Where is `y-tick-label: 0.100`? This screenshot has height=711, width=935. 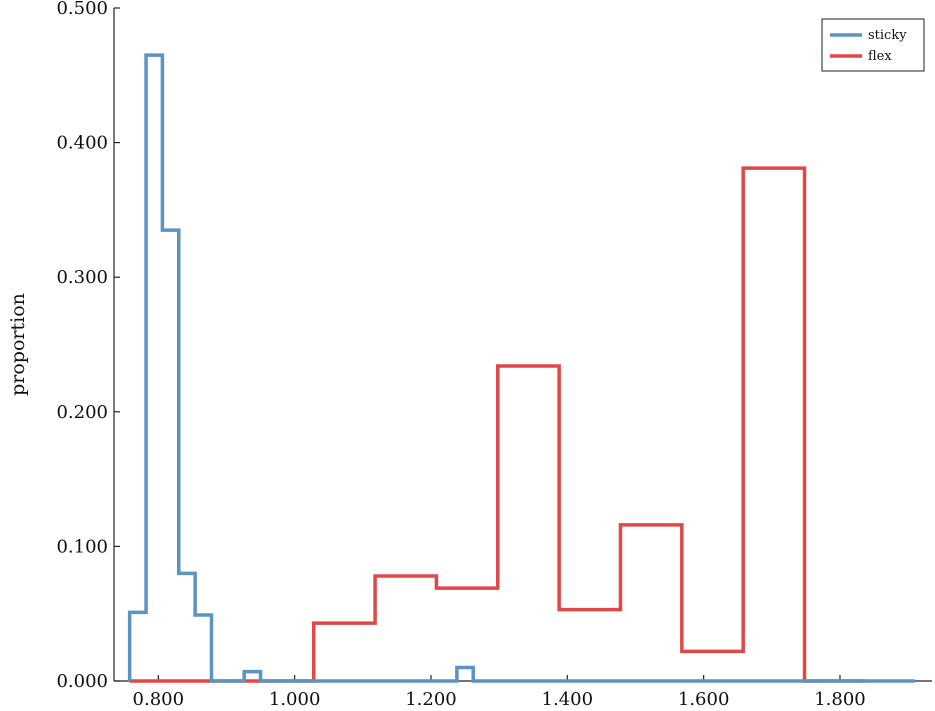
y-tick-label: 0.100 is located at coordinates (82, 546).